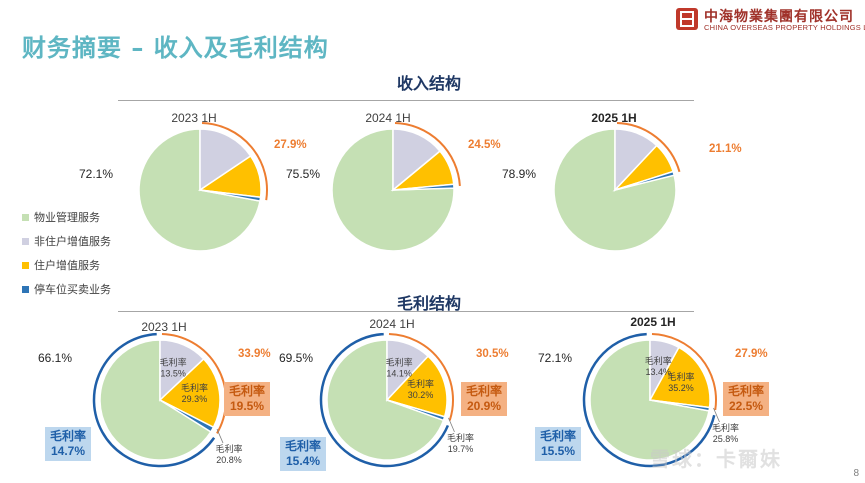  What do you see at coordinates (254, 354) in the screenshot?
I see `value-added-share-label: 33.9%` at bounding box center [254, 354].